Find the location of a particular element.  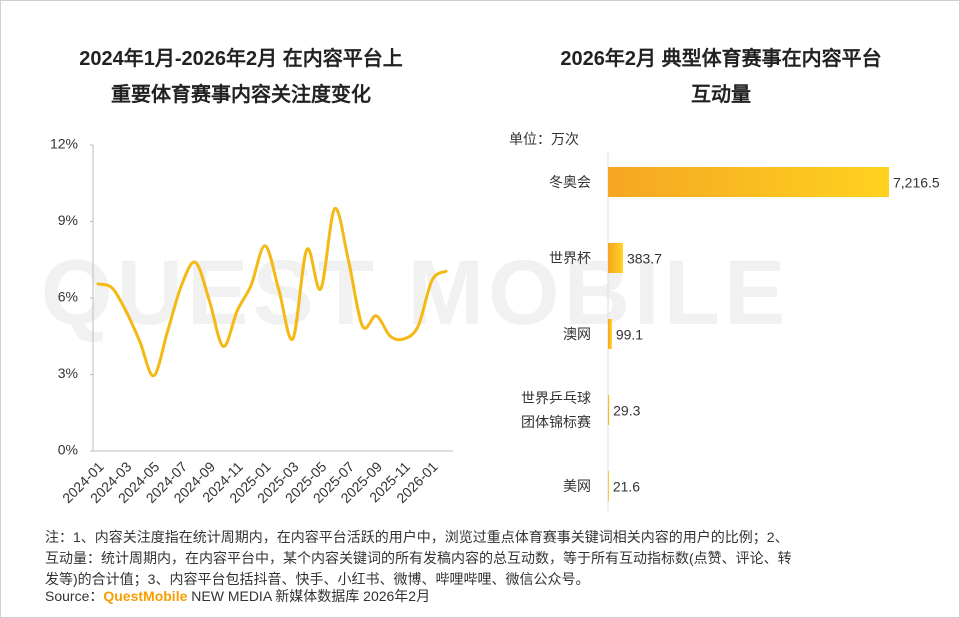

watermark: QUEST MOBILE is located at coordinates (415, 293).